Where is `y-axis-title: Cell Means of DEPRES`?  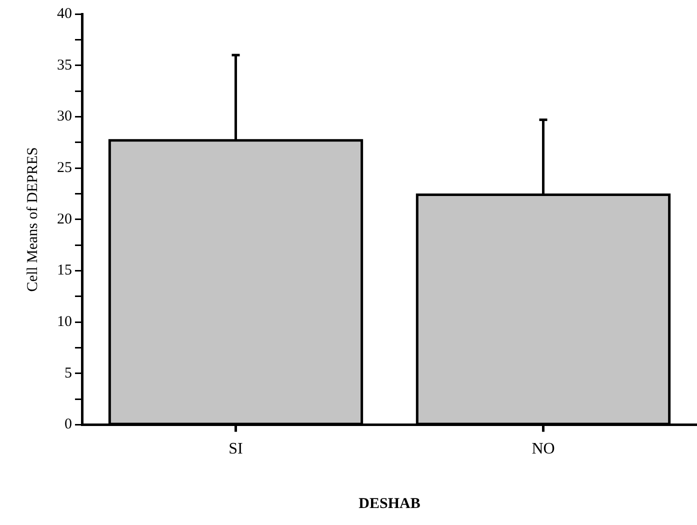
y-axis-title: Cell Means of DEPRES is located at coordinates (32, 219).